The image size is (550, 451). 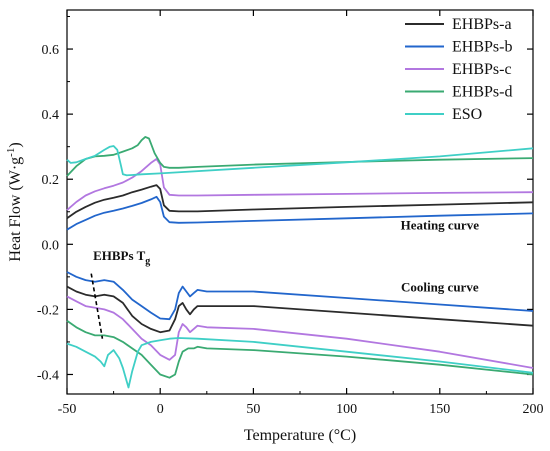 What do you see at coordinates (253, 409) in the screenshot?
I see `x-tick-label: 50` at bounding box center [253, 409].